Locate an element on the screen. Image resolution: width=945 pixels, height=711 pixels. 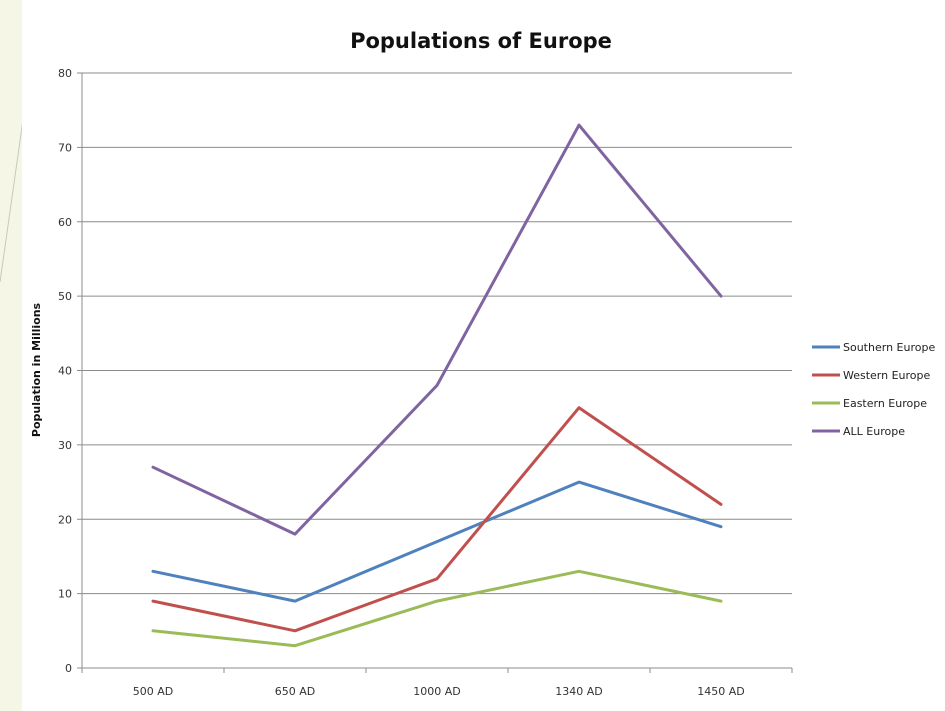
legend-label: ALL Europe is located at coordinates (874, 431).